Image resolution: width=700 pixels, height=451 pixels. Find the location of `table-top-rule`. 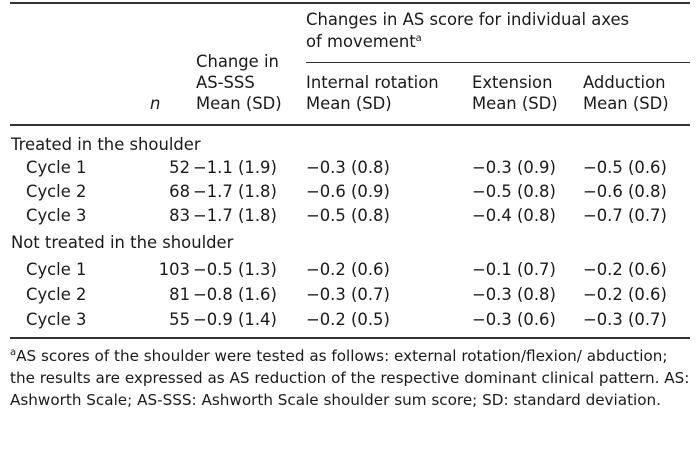

table-top-rule is located at coordinates (350, 3).